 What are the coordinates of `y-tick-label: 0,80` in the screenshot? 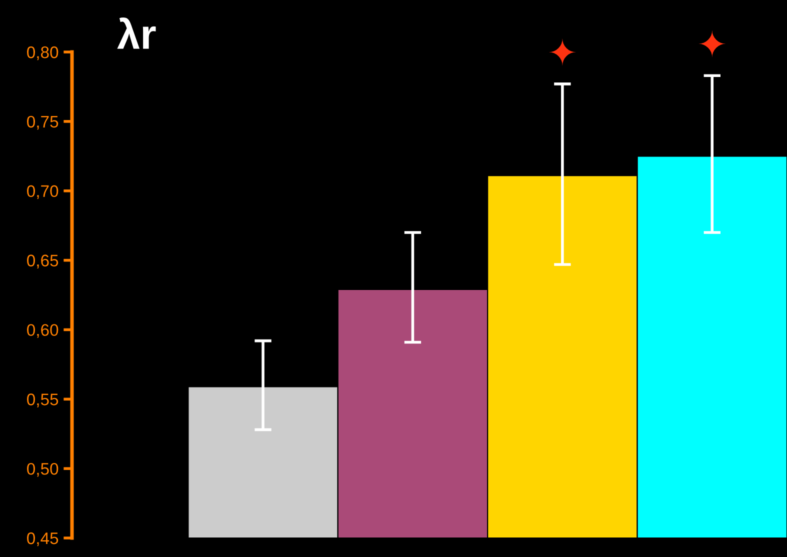 It's located at (42, 53).